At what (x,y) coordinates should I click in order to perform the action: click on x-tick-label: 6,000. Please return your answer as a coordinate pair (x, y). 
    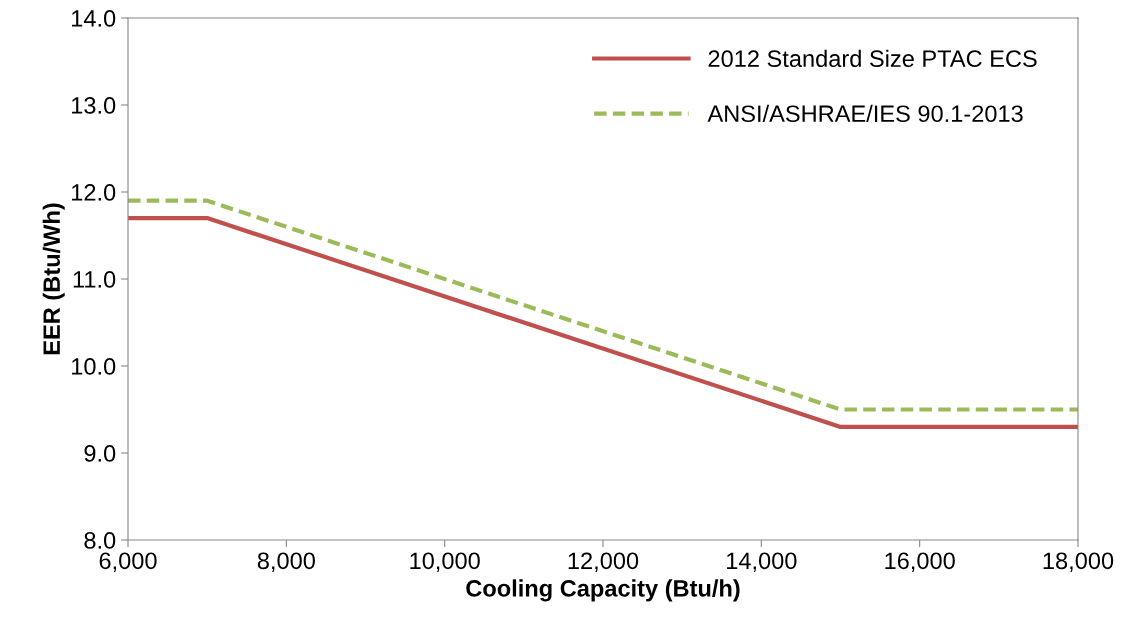
    Looking at the image, I should click on (128, 562).